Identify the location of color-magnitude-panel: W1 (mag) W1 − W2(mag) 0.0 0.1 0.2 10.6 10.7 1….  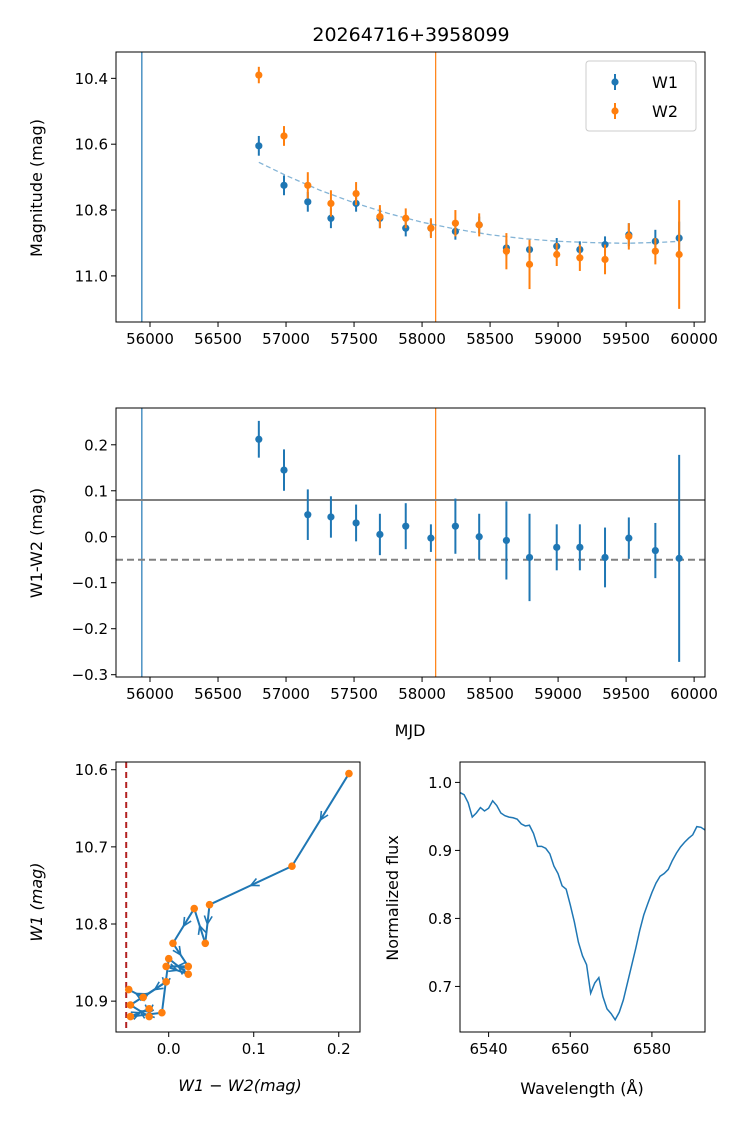
(194, 928).